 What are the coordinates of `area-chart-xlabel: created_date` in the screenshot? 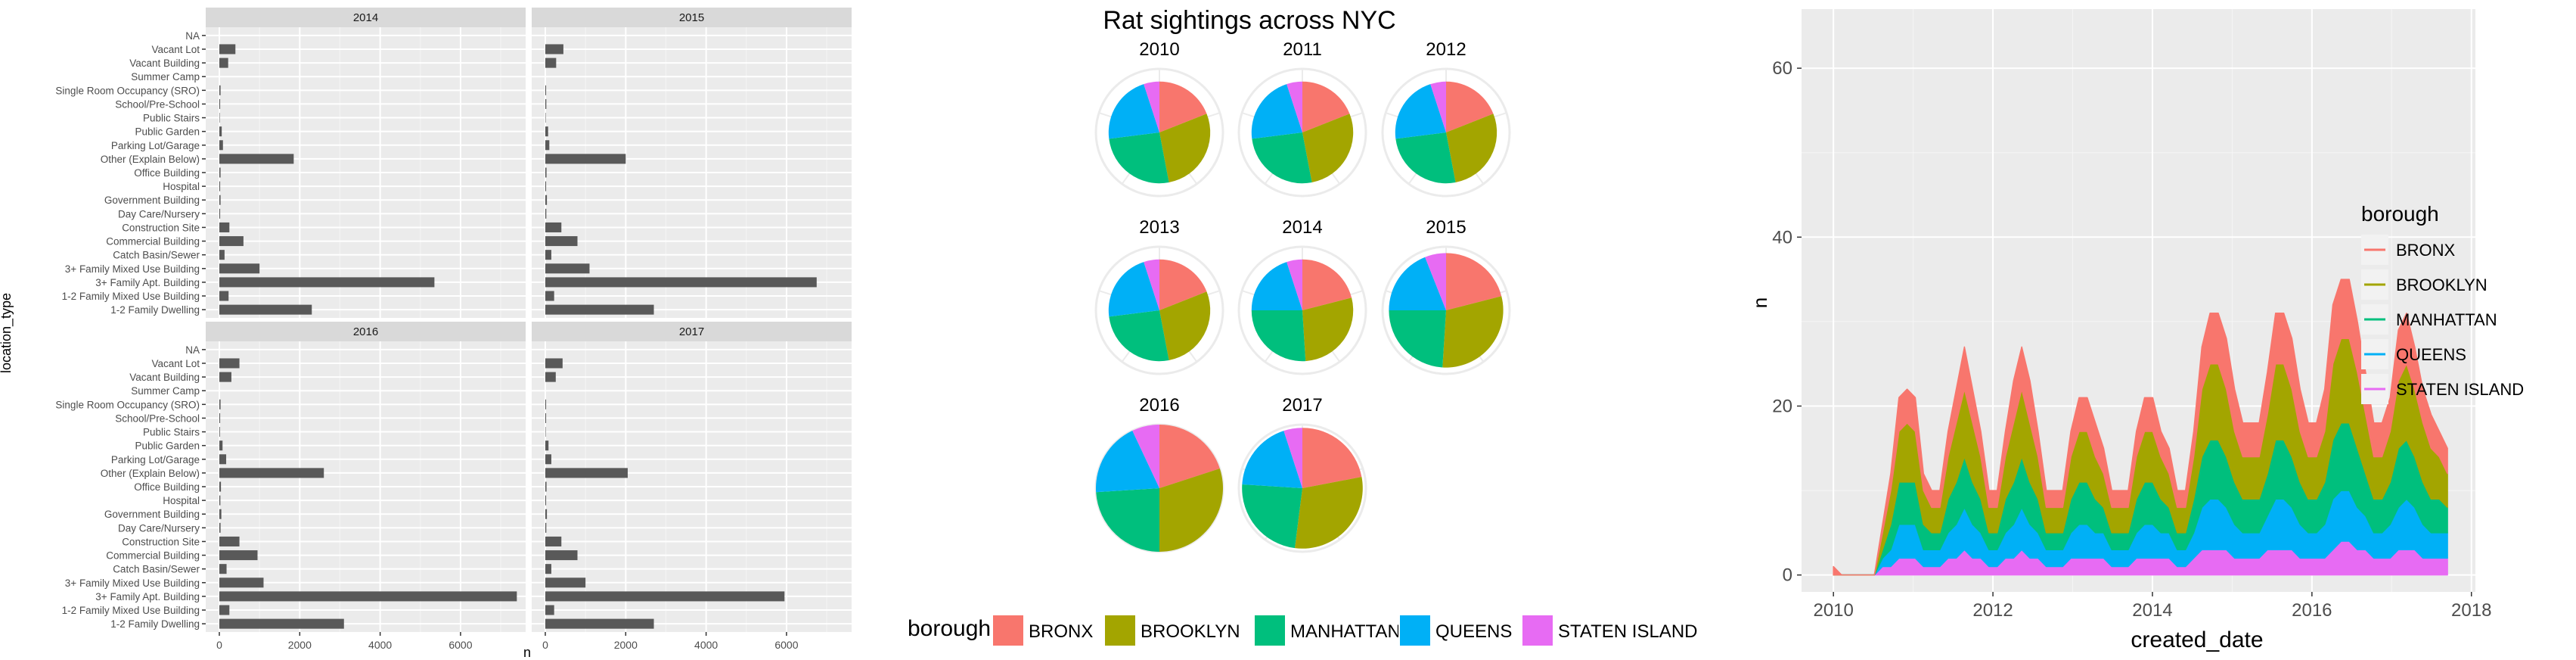 It's located at (2197, 640).